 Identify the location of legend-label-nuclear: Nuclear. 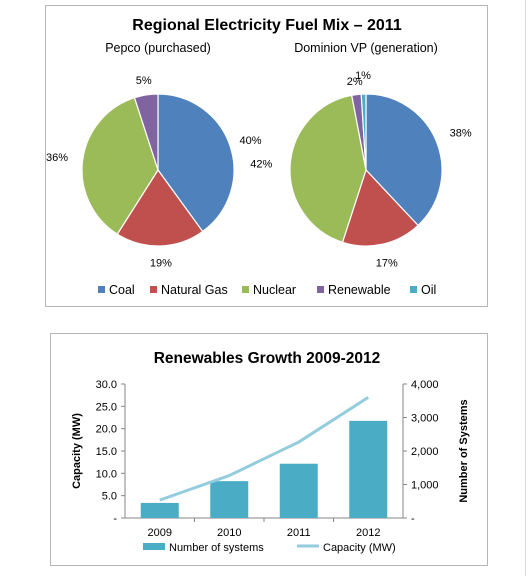
(274, 290).